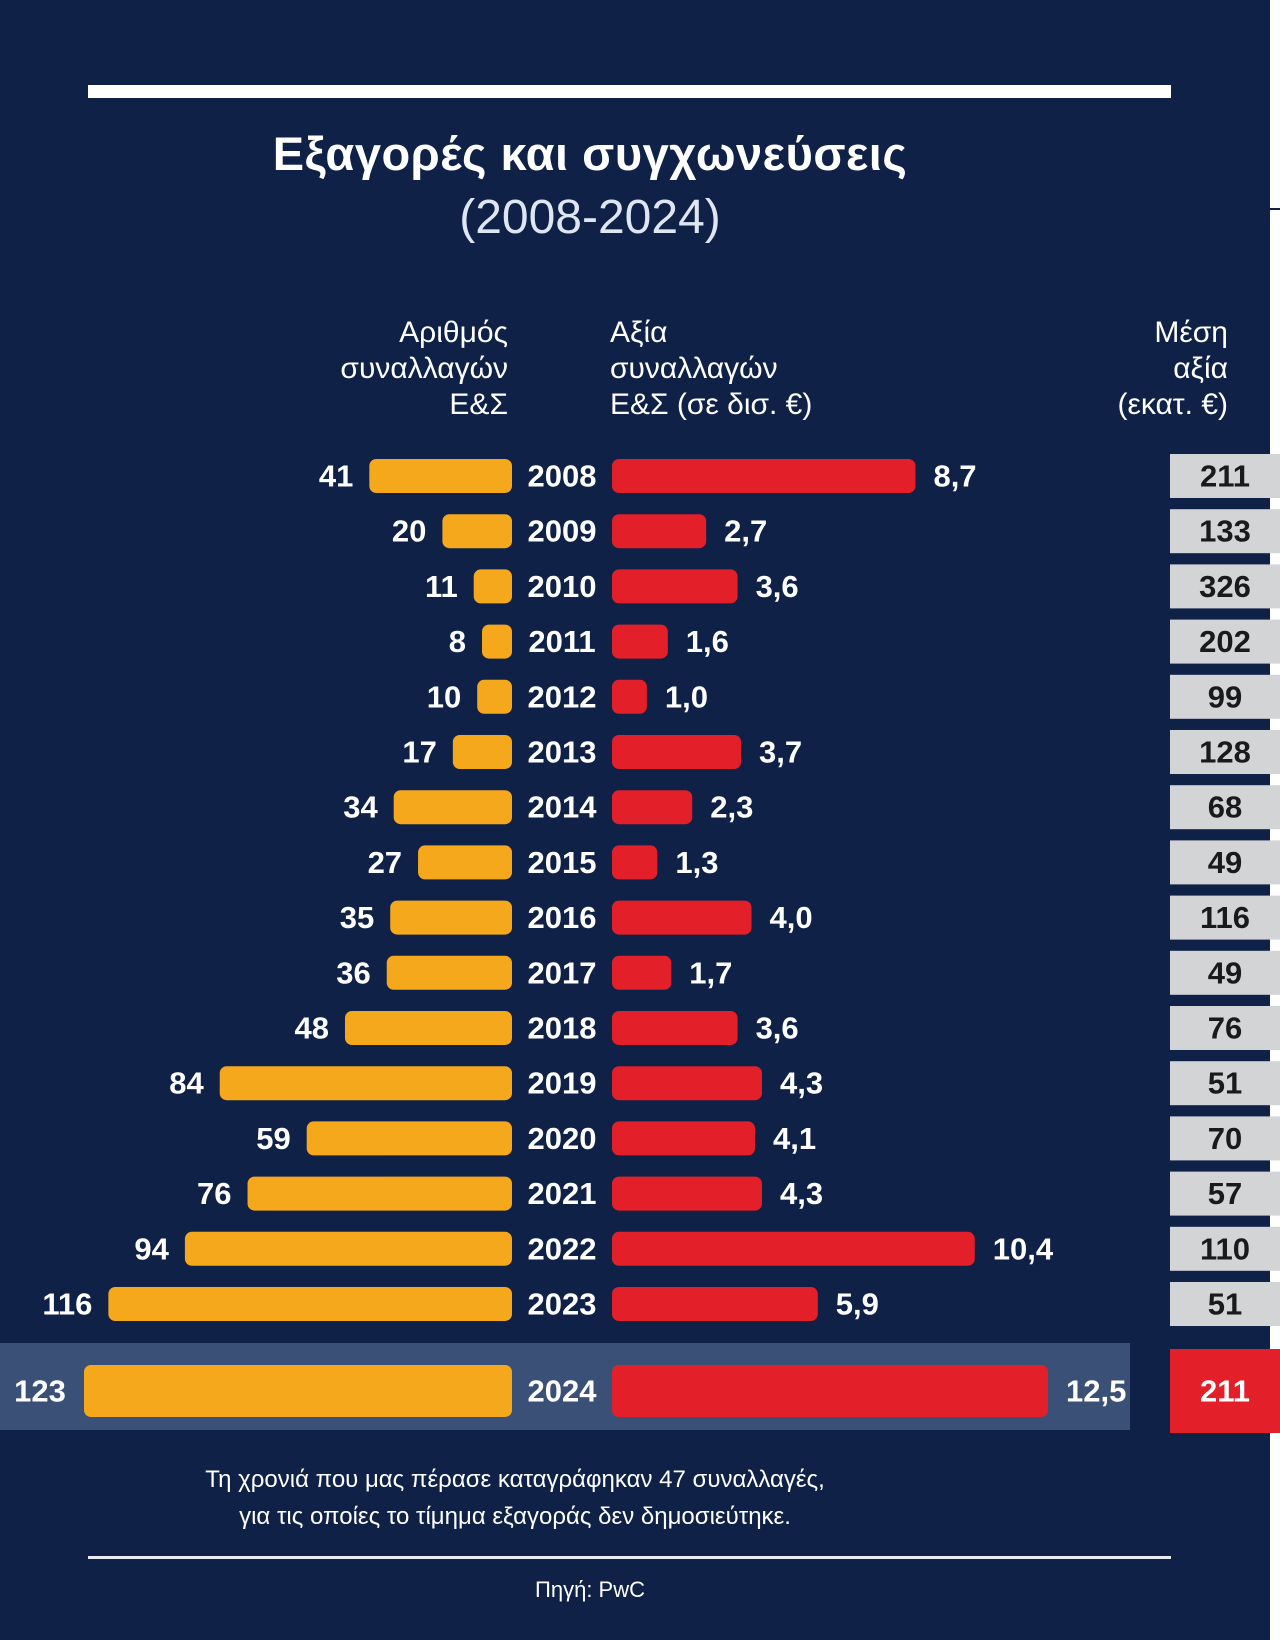 The width and height of the screenshot is (1280, 1640). I want to click on value-label: 10,4, so click(1023, 1248).